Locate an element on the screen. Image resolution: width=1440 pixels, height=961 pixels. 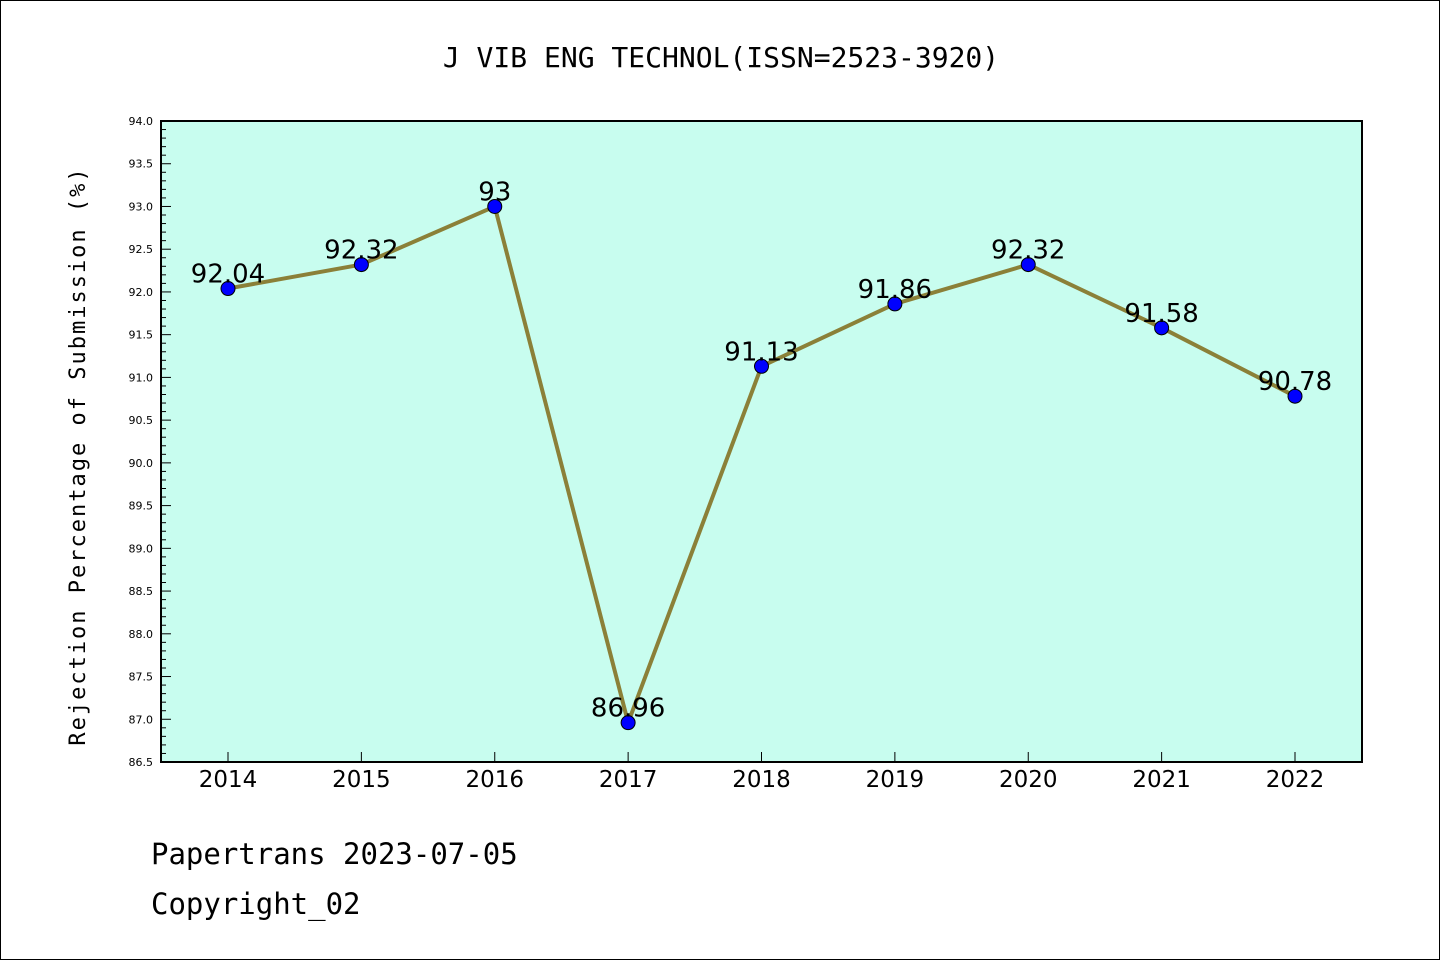
data-label: 90.78 is located at coordinates (1295, 382).